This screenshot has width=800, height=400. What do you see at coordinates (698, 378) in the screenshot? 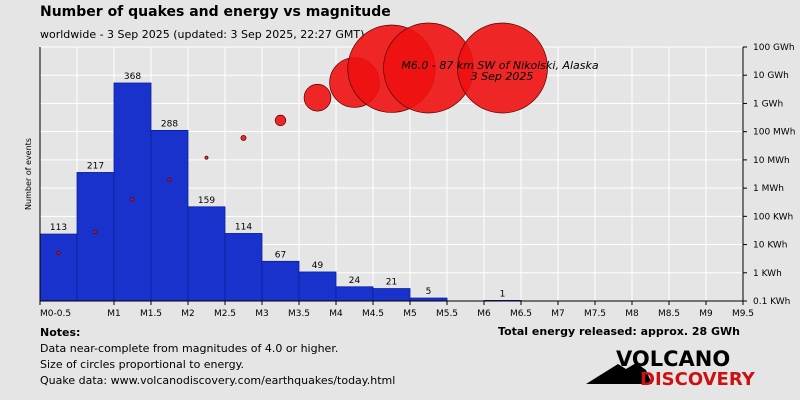
I see `logo-text-discovery: DISCOVERY` at bounding box center [698, 378].